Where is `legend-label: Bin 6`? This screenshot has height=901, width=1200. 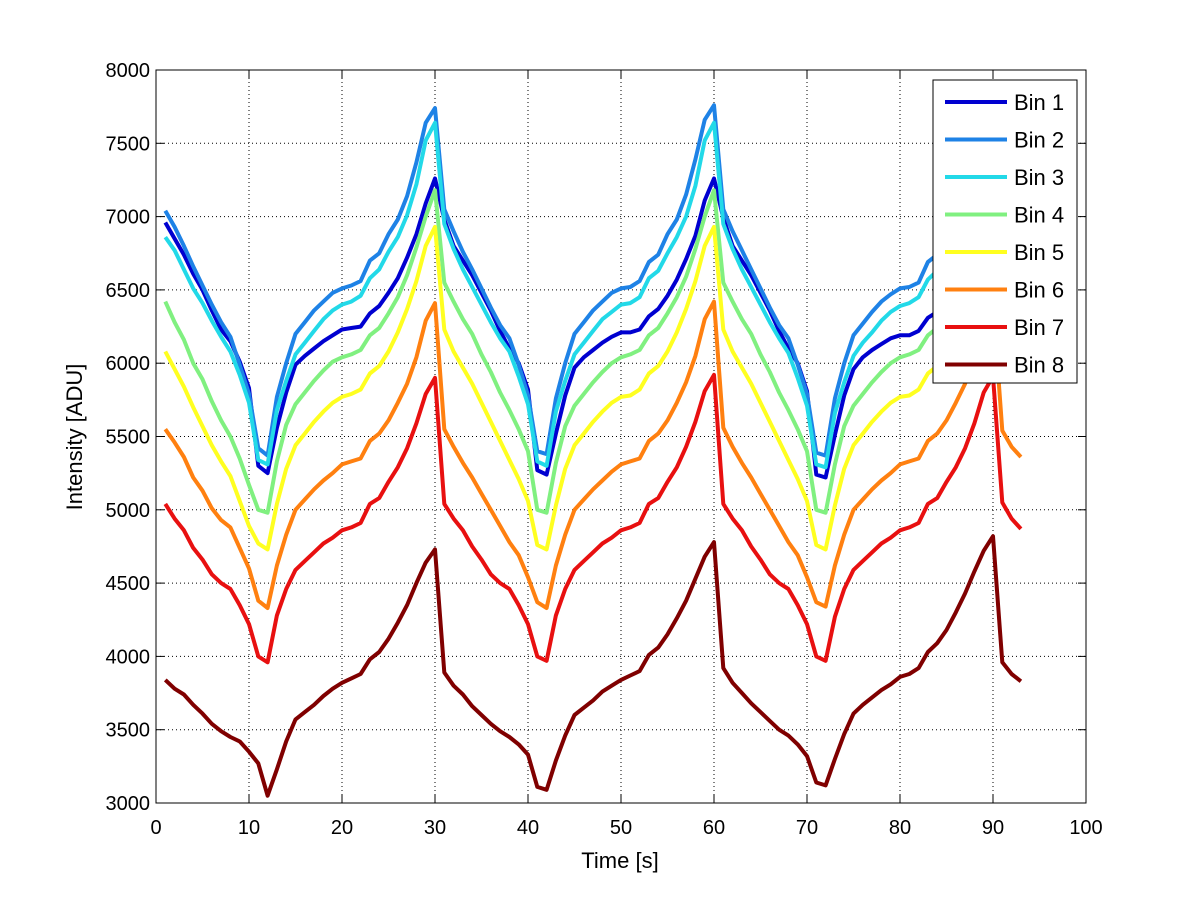 legend-label: Bin 6 is located at coordinates (1039, 290).